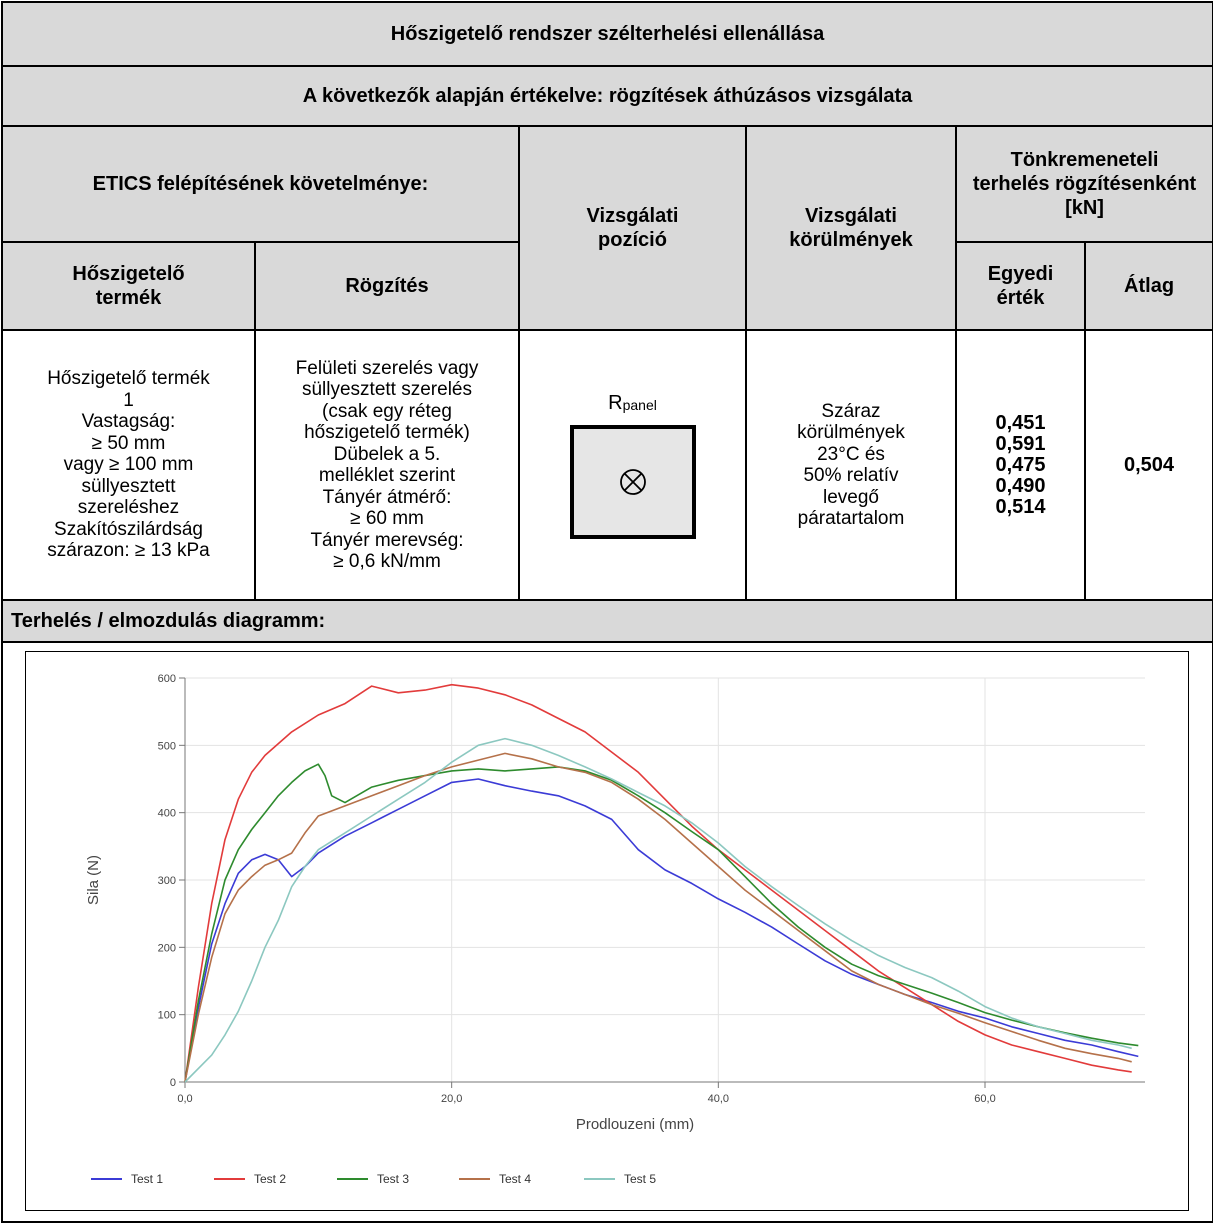 The image size is (1213, 1224). Describe the element at coordinates (167, 679) in the screenshot. I see `y-tick-label: 600` at that location.